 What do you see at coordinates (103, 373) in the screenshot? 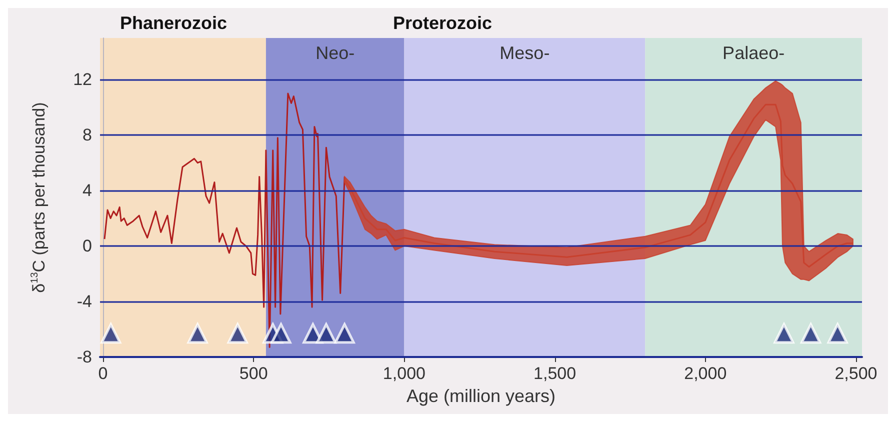
I see `x-tick-label: 0` at bounding box center [103, 373].